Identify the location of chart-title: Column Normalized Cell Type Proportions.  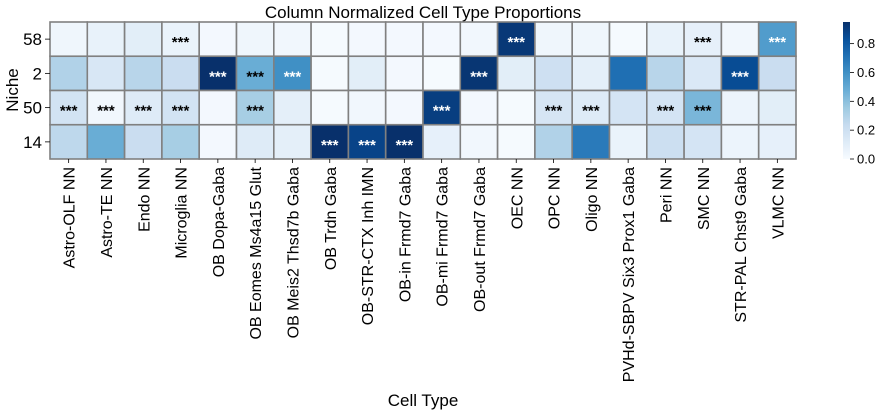
(423, 12).